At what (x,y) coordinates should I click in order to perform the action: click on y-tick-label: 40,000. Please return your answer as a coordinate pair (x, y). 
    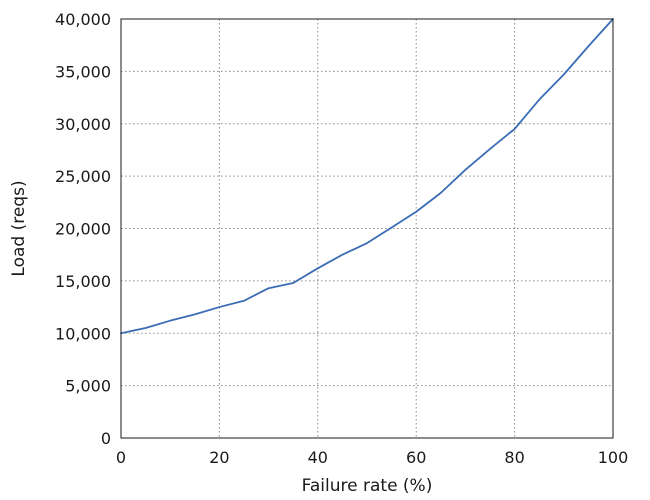
    Looking at the image, I should click on (83, 19).